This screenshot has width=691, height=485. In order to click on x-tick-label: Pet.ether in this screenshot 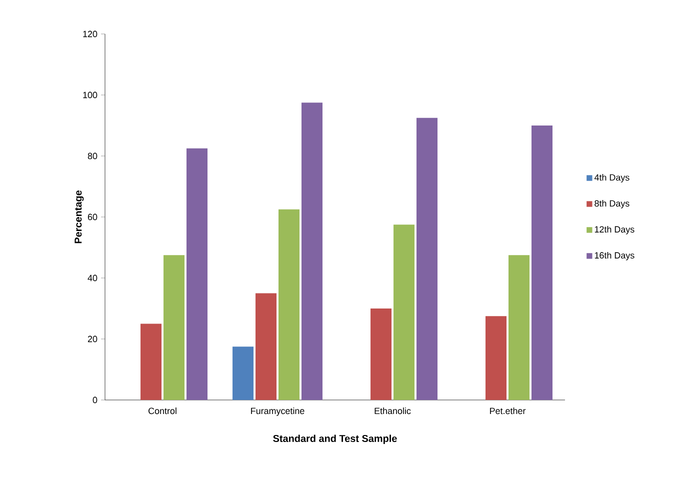, I will do `click(508, 411)`.